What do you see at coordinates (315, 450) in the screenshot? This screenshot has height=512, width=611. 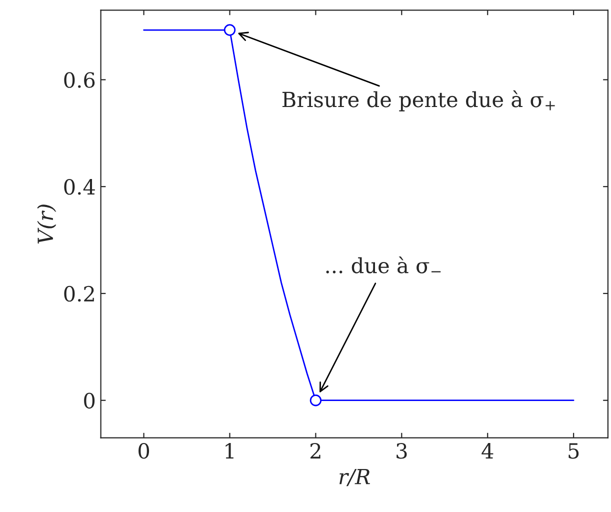 I see `x-tick-label: 2` at bounding box center [315, 450].